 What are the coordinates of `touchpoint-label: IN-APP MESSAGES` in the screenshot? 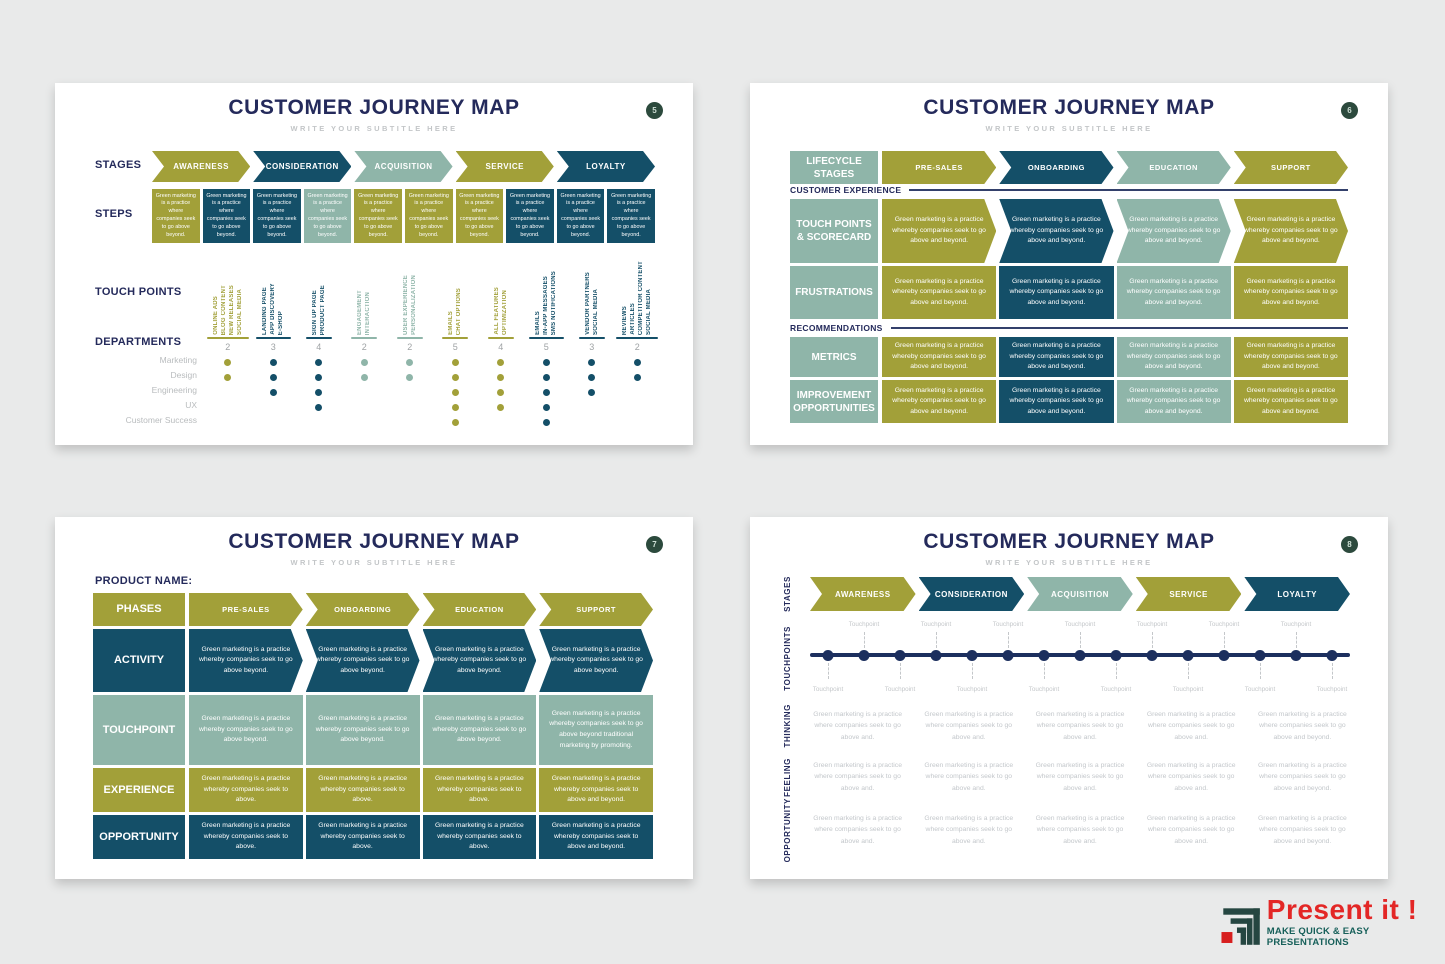 It's located at (546, 305).